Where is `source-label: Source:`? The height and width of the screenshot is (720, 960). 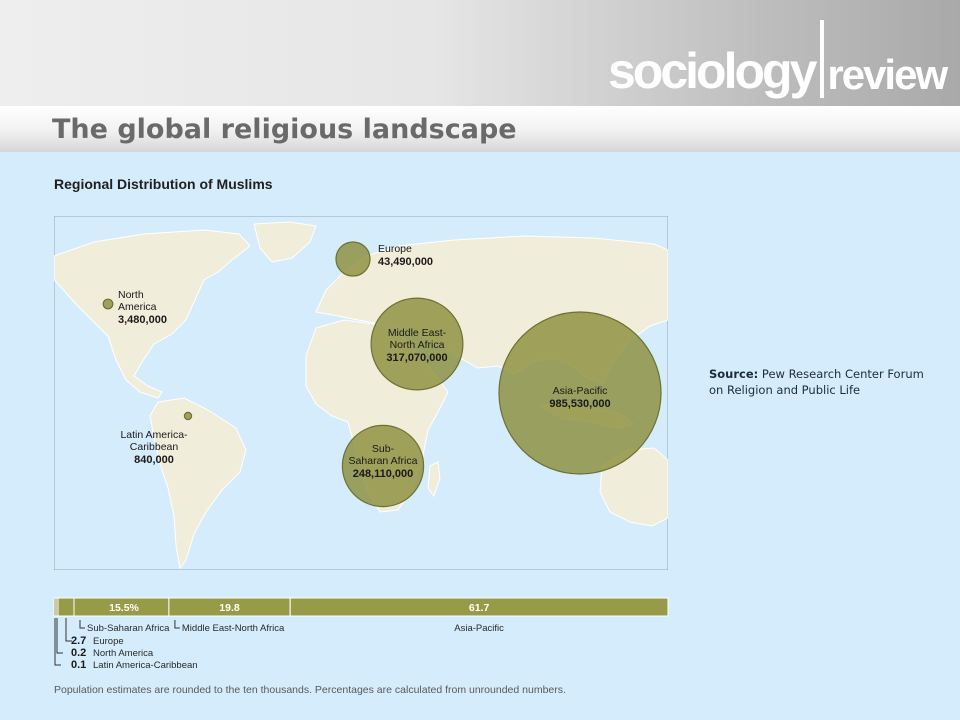 source-label: Source: is located at coordinates (734, 374).